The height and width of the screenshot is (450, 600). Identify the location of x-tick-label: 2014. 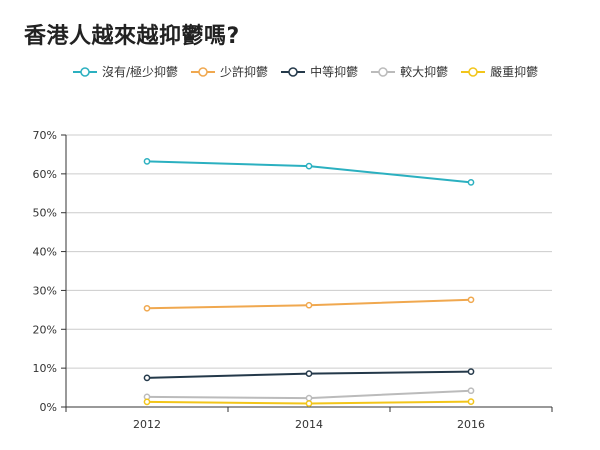
(309, 424).